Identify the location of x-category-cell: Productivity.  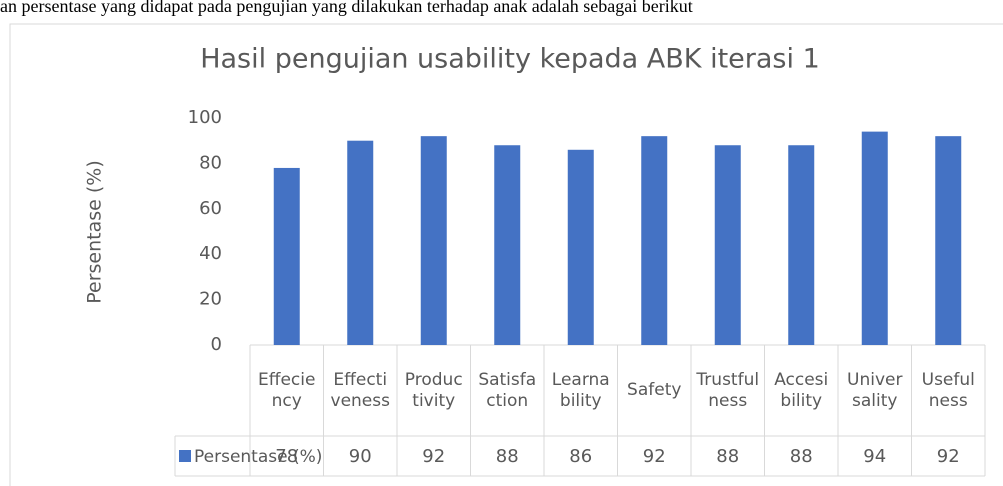
(433, 390).